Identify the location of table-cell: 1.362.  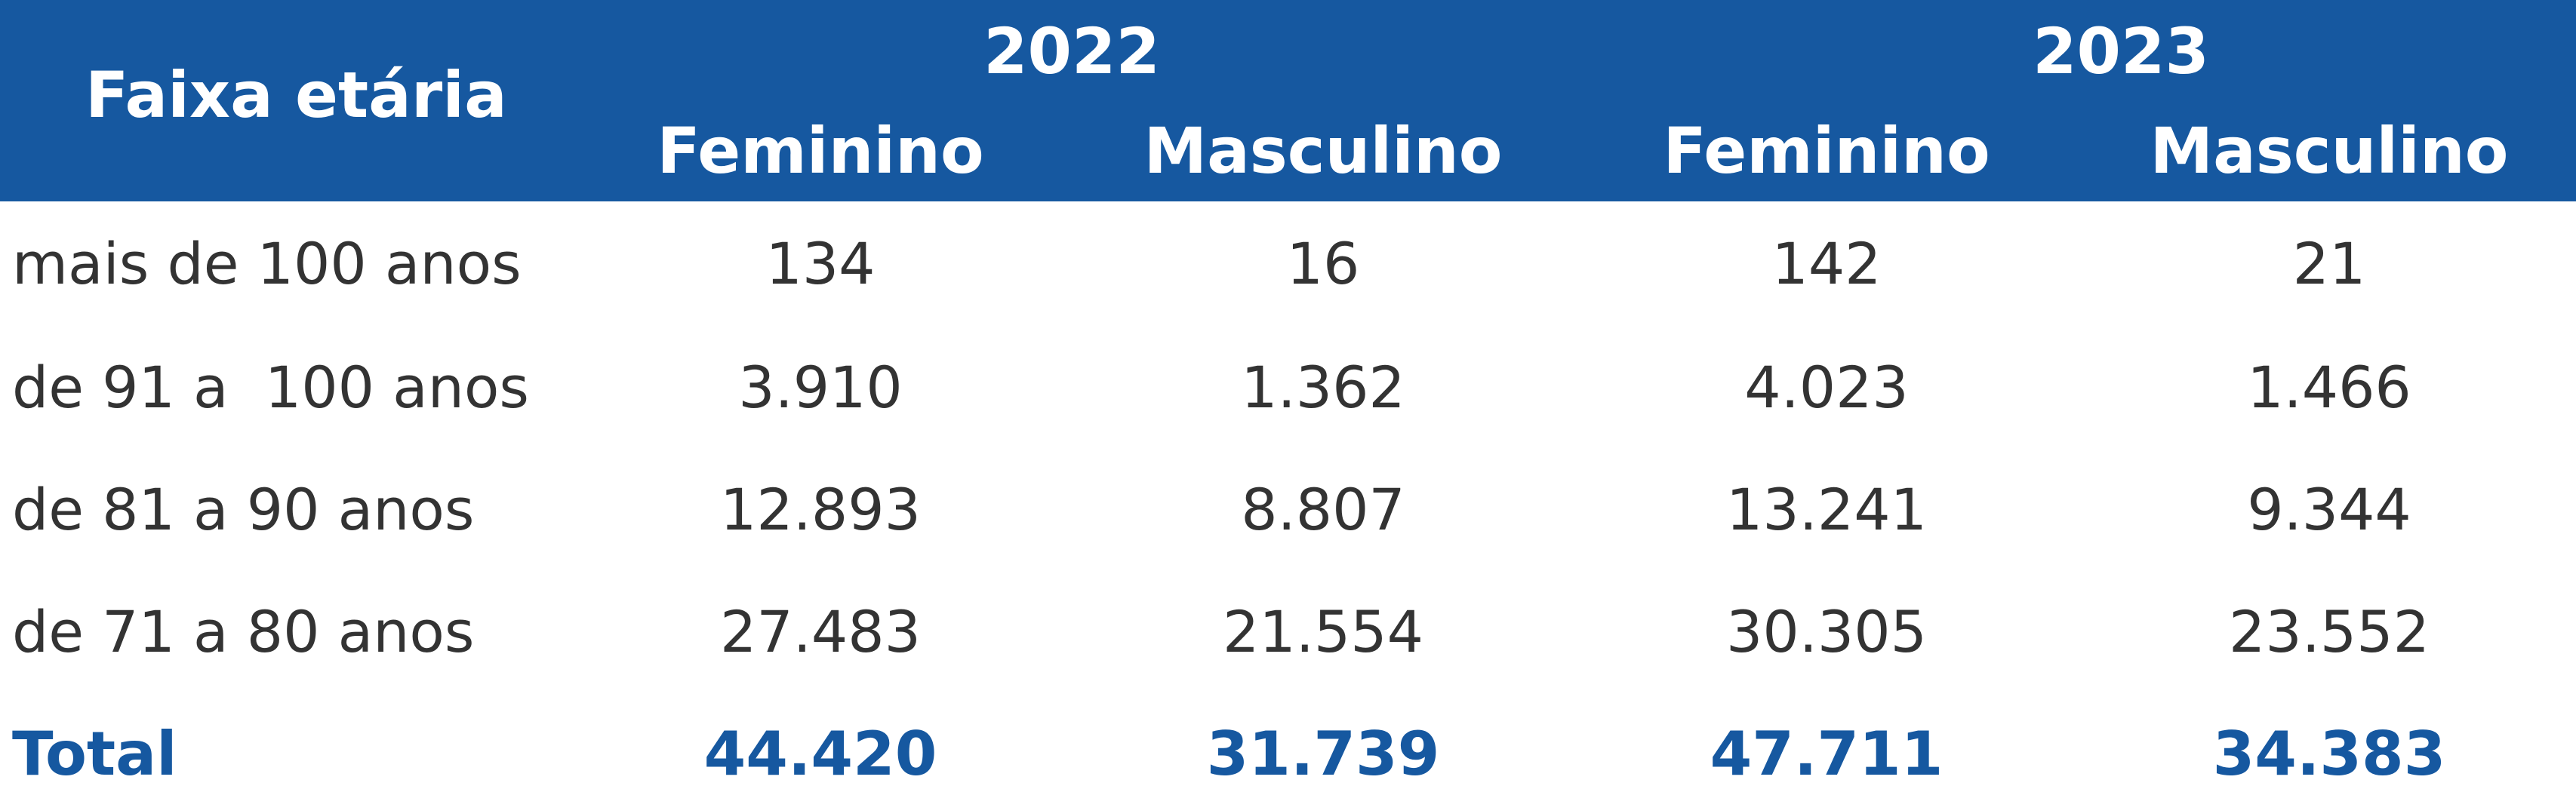
(1323, 387).